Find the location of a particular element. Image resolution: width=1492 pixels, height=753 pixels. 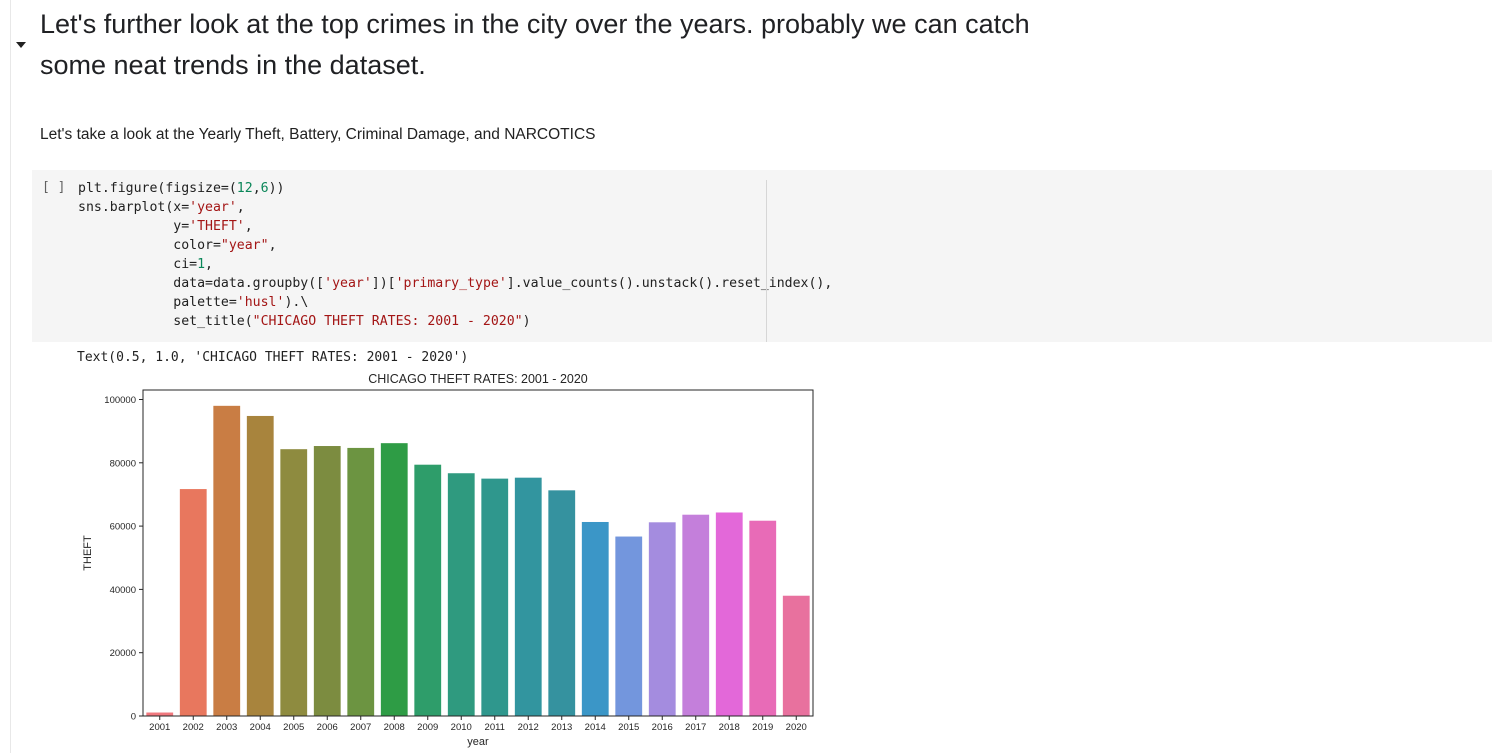

x-tick-label: 2016 is located at coordinates (662, 727).